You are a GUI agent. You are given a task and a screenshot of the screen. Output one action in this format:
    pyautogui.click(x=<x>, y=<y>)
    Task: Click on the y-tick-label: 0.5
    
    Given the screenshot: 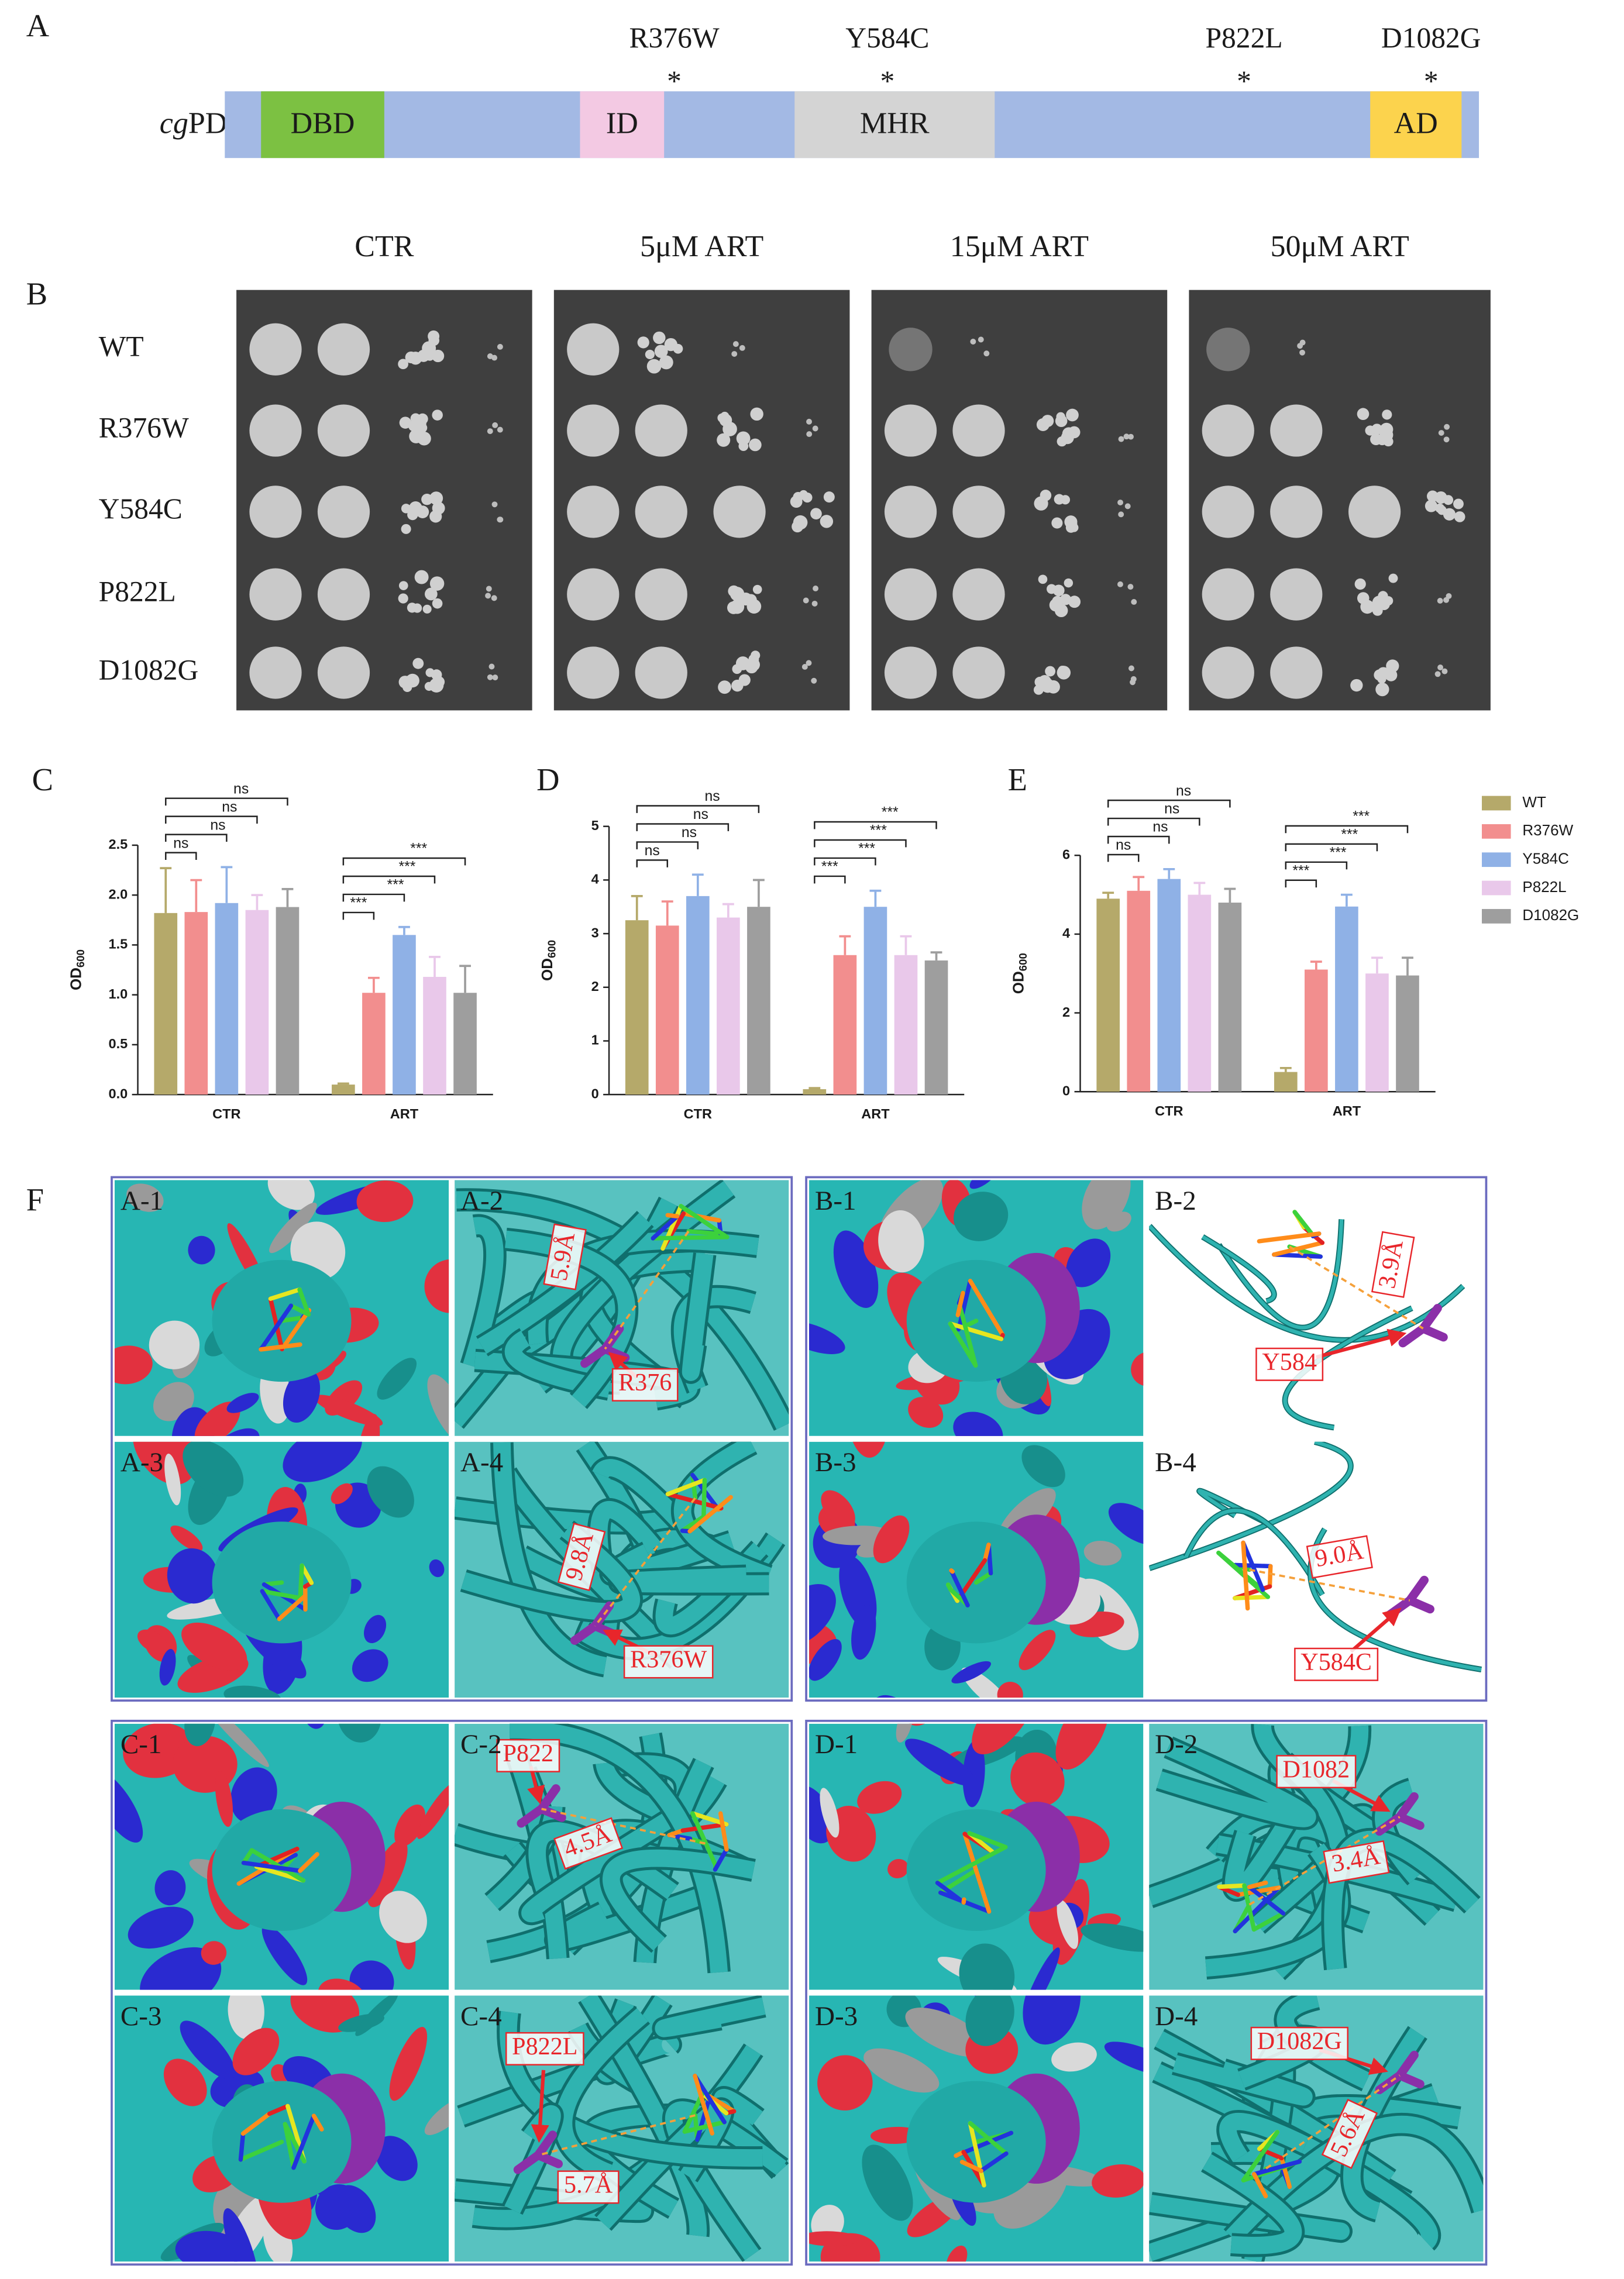 What is the action you would take?
    pyautogui.click(x=118, y=1044)
    